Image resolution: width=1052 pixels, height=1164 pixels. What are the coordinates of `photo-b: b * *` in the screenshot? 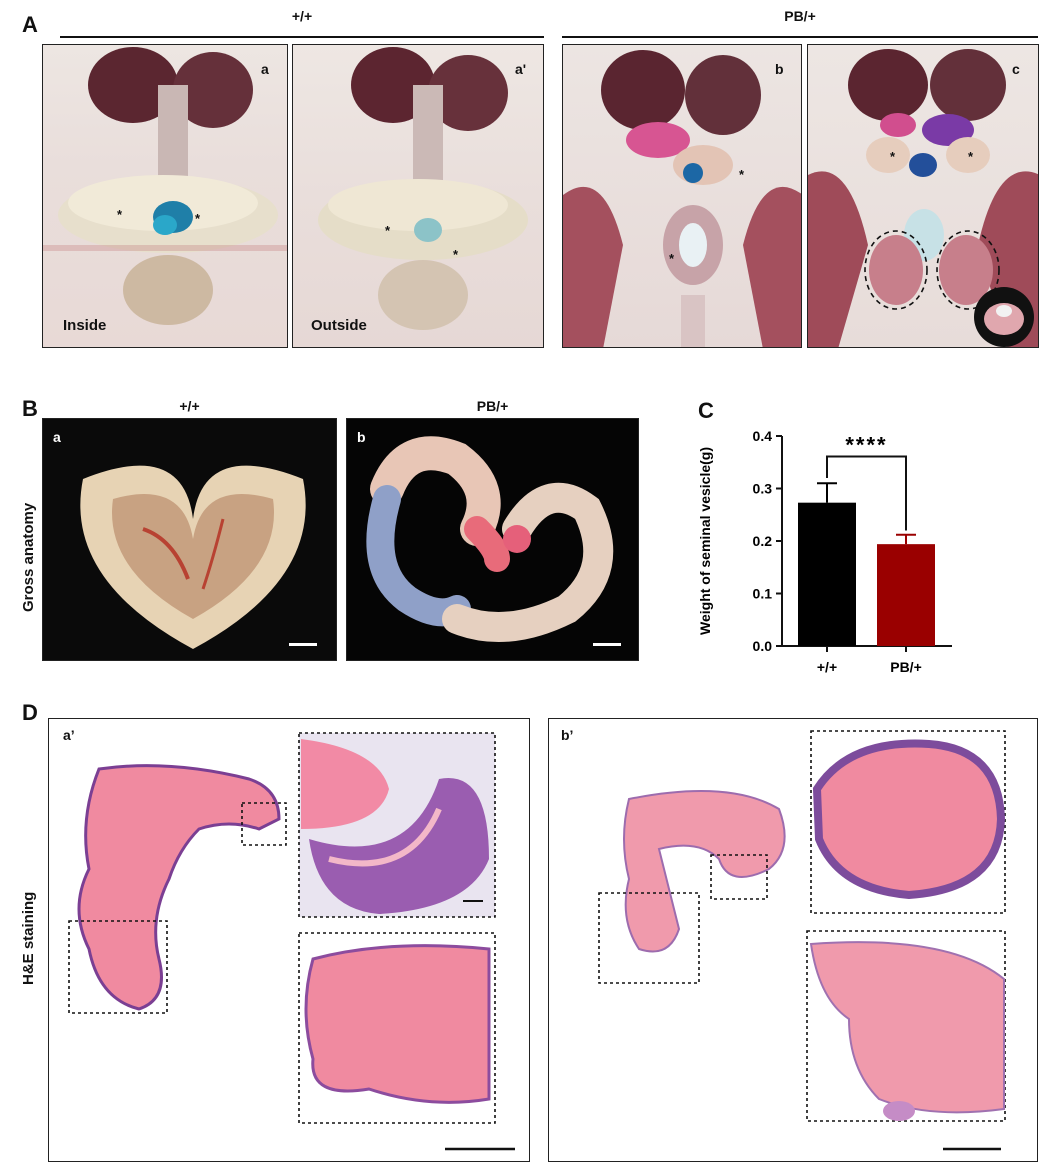 It's located at (682, 196).